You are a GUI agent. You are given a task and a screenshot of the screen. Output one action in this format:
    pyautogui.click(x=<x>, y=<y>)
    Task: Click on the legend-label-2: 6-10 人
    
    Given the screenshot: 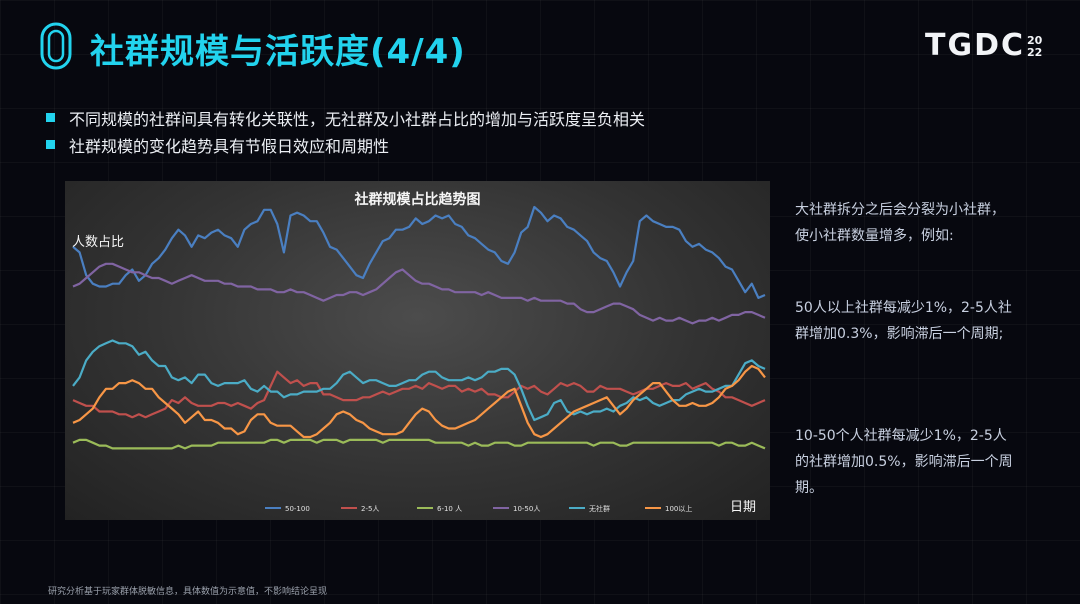 What is the action you would take?
    pyautogui.click(x=449, y=509)
    